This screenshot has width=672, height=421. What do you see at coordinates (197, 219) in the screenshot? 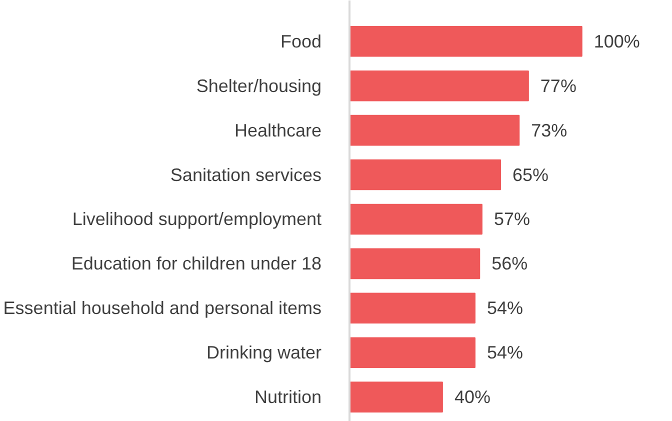
I see `y-tick-label: Livelihood support/employment` at bounding box center [197, 219].